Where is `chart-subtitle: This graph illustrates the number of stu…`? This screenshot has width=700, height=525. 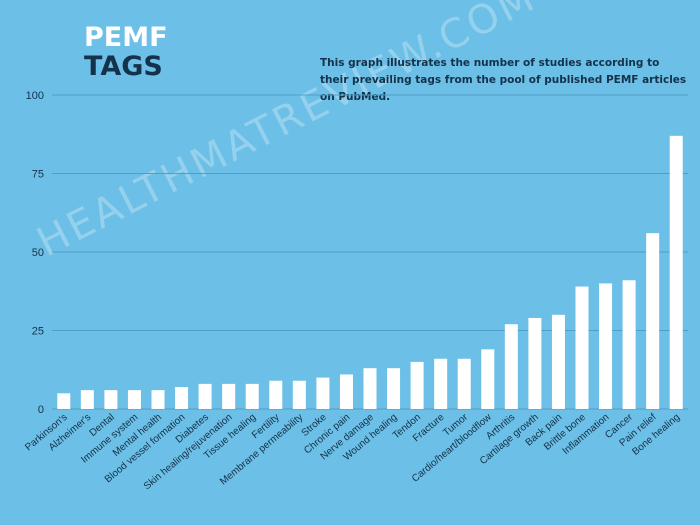 chart-subtitle: This graph illustrates the number of stu… is located at coordinates (503, 80).